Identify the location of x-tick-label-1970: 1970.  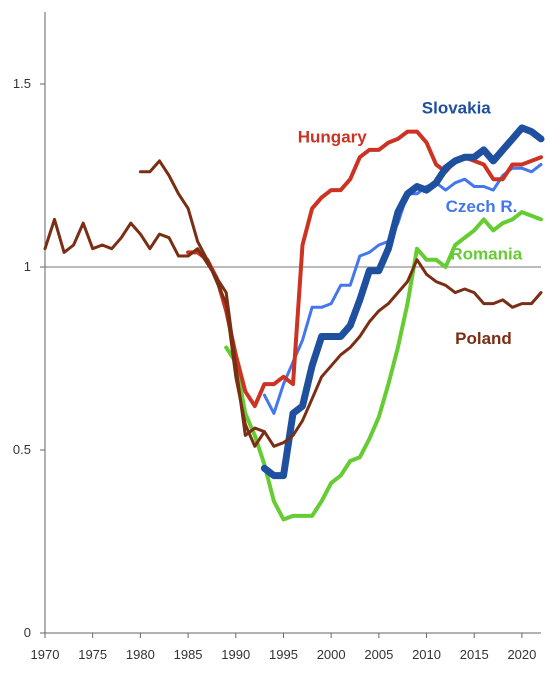
(45, 654).